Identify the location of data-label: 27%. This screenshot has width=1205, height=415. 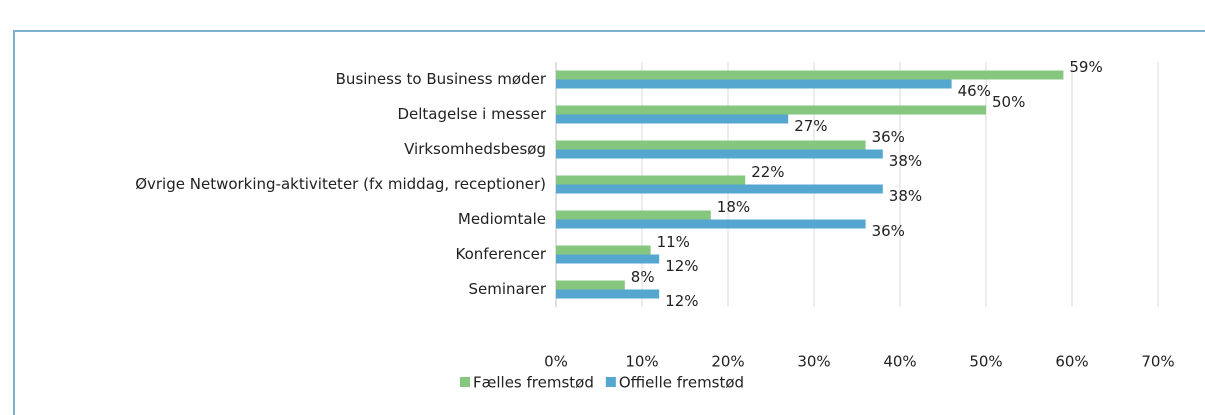
(810, 126).